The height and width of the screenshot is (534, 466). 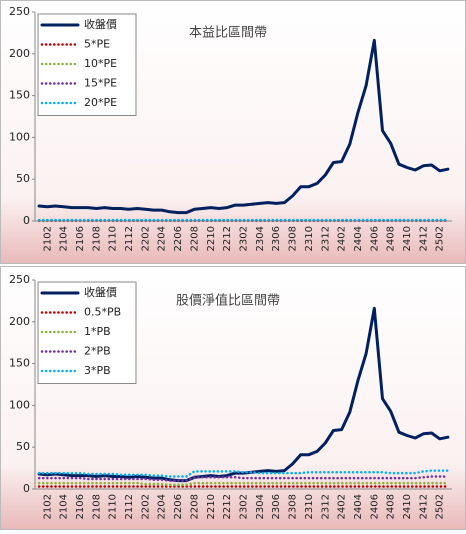 I want to click on chart-title: 股價淨值比區間帶, so click(x=228, y=301).